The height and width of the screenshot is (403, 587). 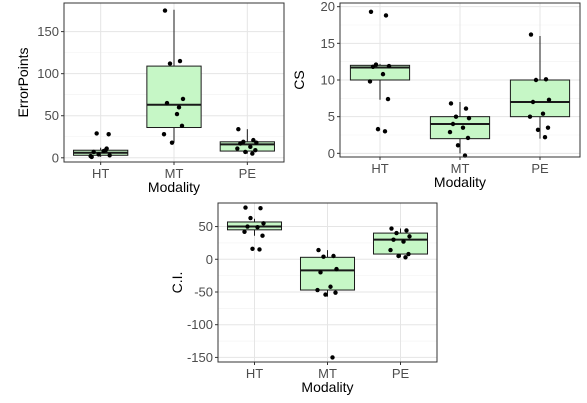 What do you see at coordinates (331, 116) in the screenshot?
I see `y-tick-label: 5` at bounding box center [331, 116].